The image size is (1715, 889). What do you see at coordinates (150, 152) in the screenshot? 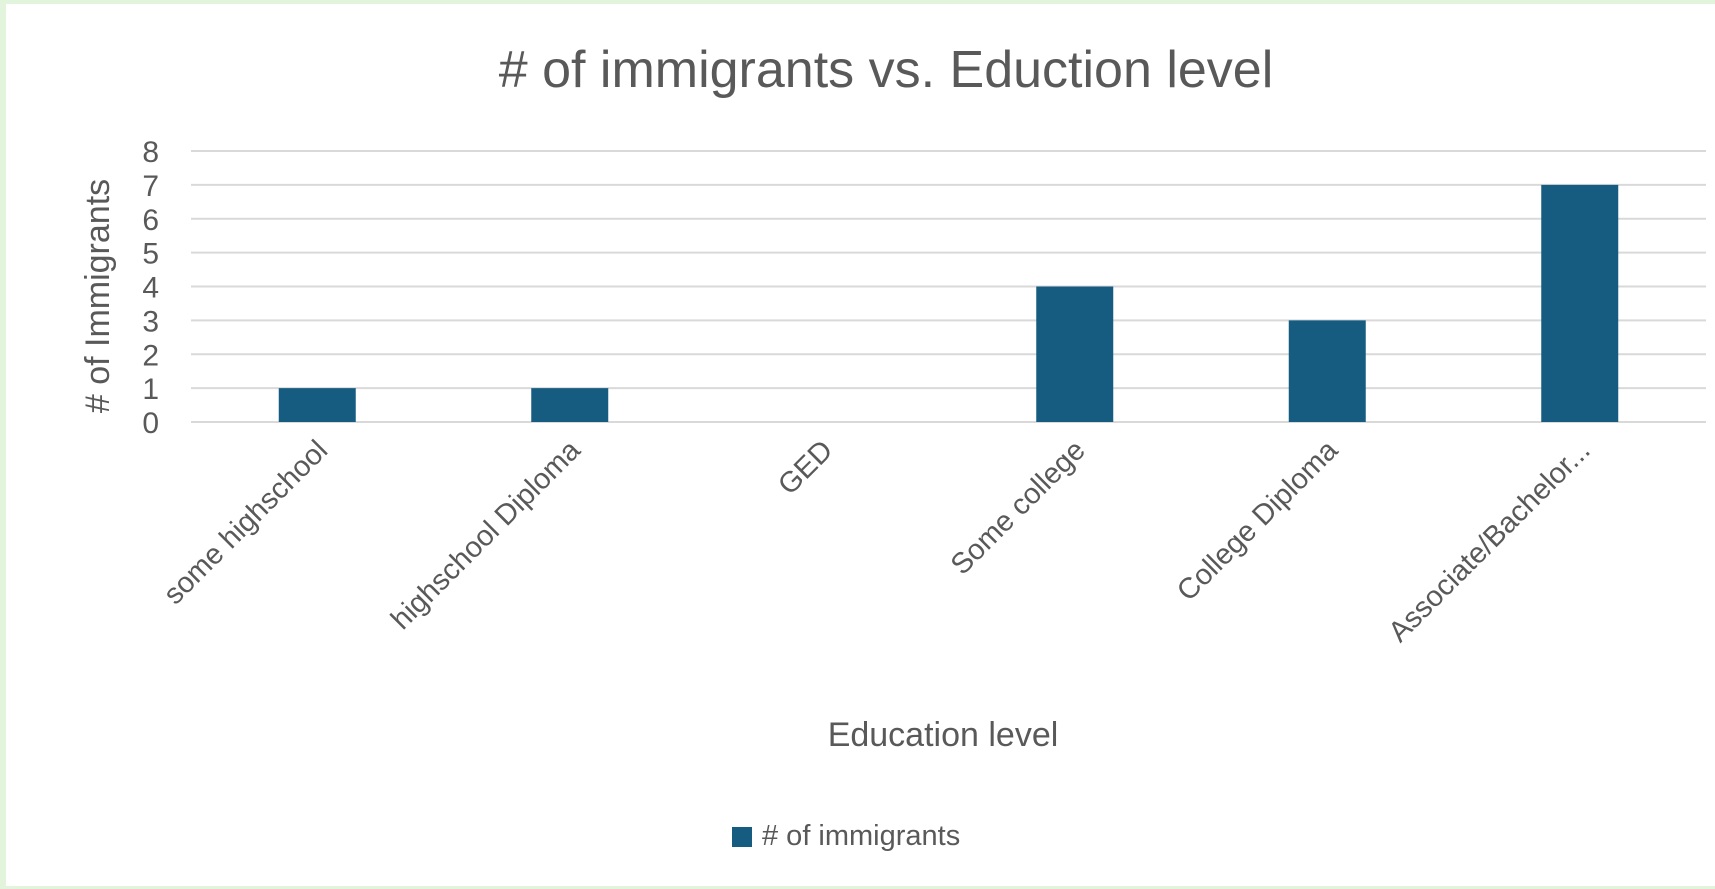
I see `y-tick-label: 8` at bounding box center [150, 152].